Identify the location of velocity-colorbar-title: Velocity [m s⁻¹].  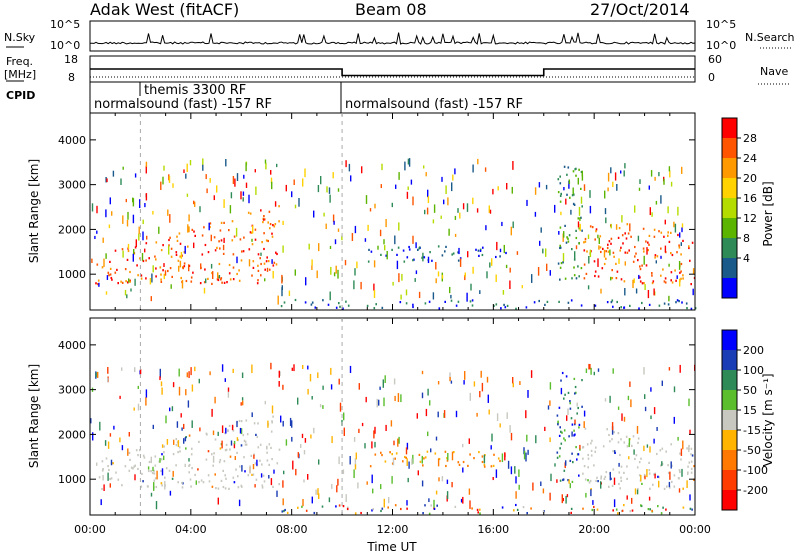
(768, 419).